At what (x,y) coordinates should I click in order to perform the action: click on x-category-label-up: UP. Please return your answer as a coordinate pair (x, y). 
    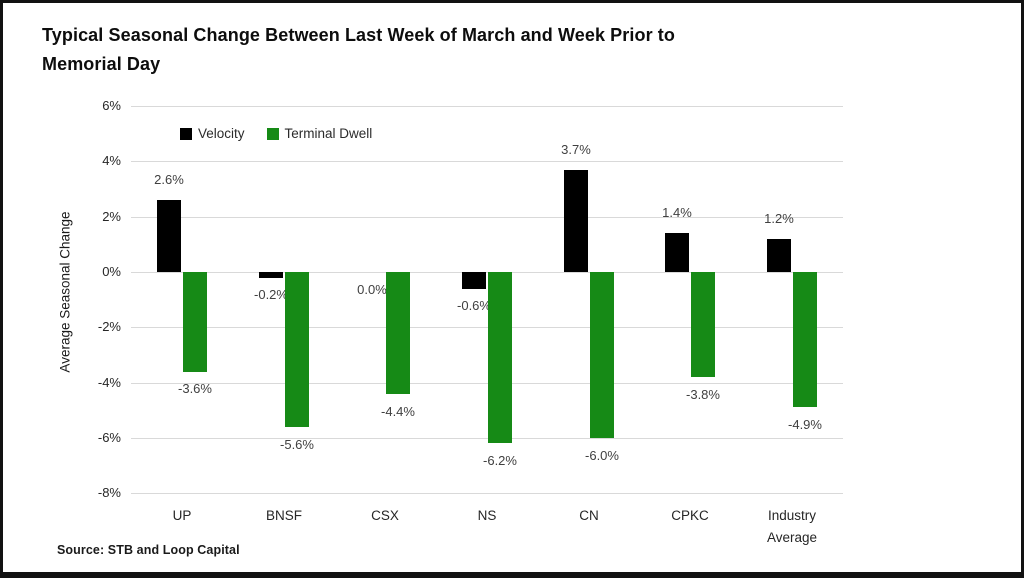
    Looking at the image, I should click on (182, 515).